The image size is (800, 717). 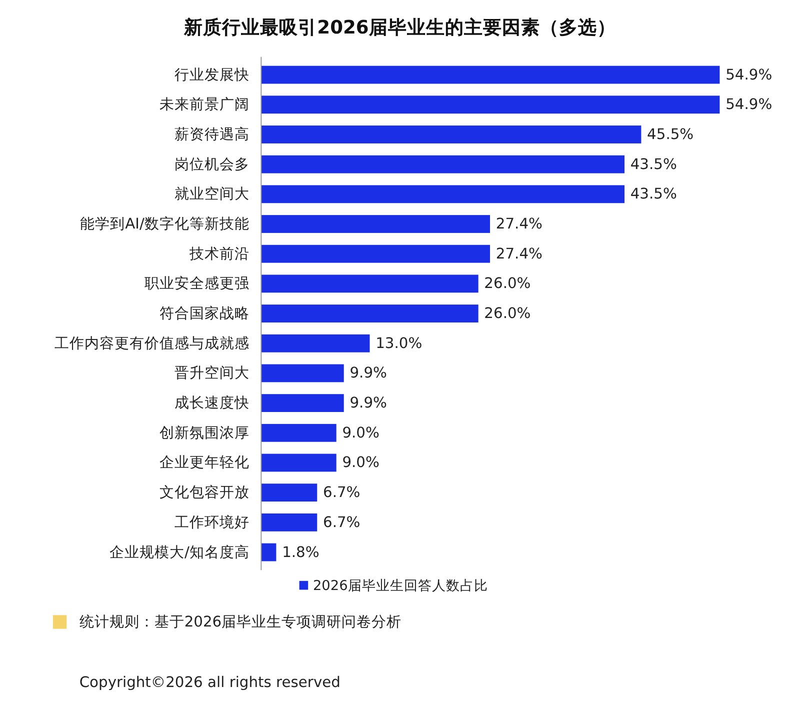 What do you see at coordinates (212, 194) in the screenshot?
I see `y-tick-label: 就业空间大` at bounding box center [212, 194].